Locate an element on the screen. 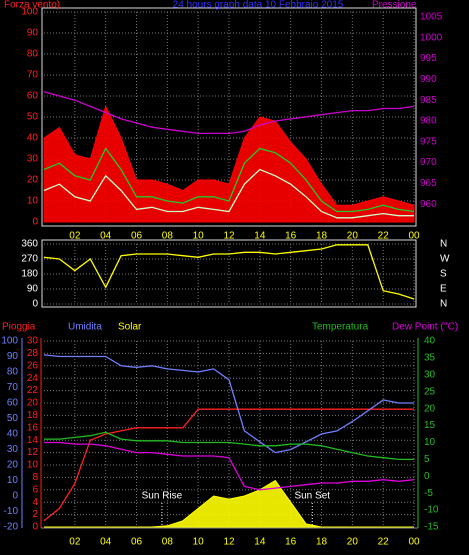  y-tick-label: 985 is located at coordinates (428, 100).